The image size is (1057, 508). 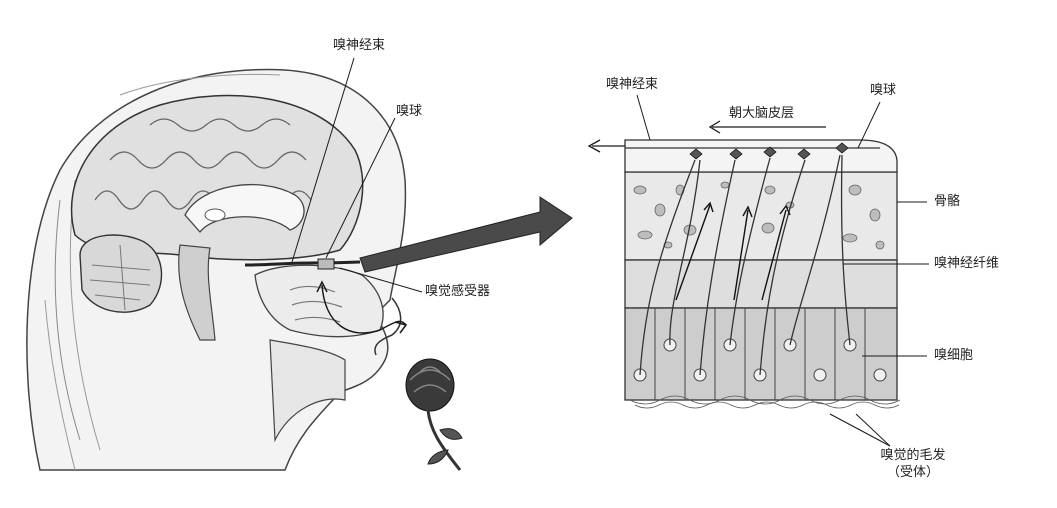 I want to click on leader-line-hairs-b, so click(x=860, y=430).